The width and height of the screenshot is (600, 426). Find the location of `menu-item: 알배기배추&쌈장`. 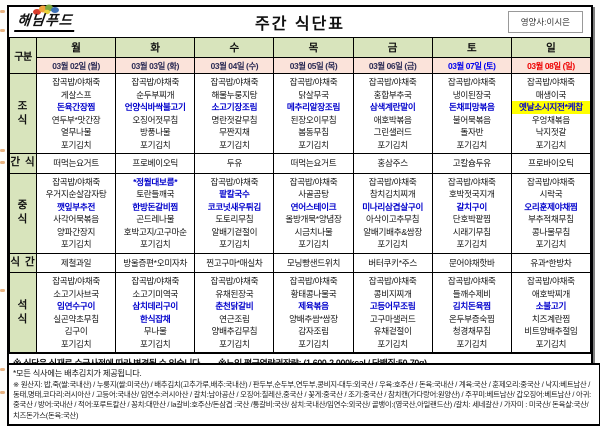

menu-item: 알배기배추&쌈장 is located at coordinates (392, 231).